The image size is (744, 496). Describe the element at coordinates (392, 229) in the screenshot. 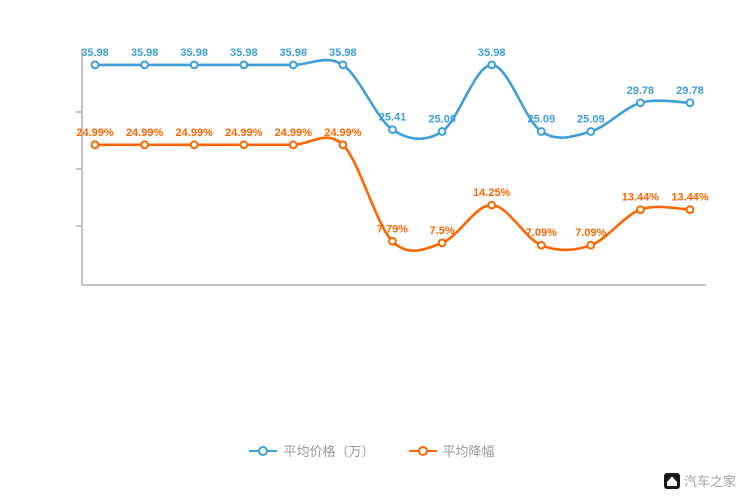

I see `data-label: 7.79%` at that location.